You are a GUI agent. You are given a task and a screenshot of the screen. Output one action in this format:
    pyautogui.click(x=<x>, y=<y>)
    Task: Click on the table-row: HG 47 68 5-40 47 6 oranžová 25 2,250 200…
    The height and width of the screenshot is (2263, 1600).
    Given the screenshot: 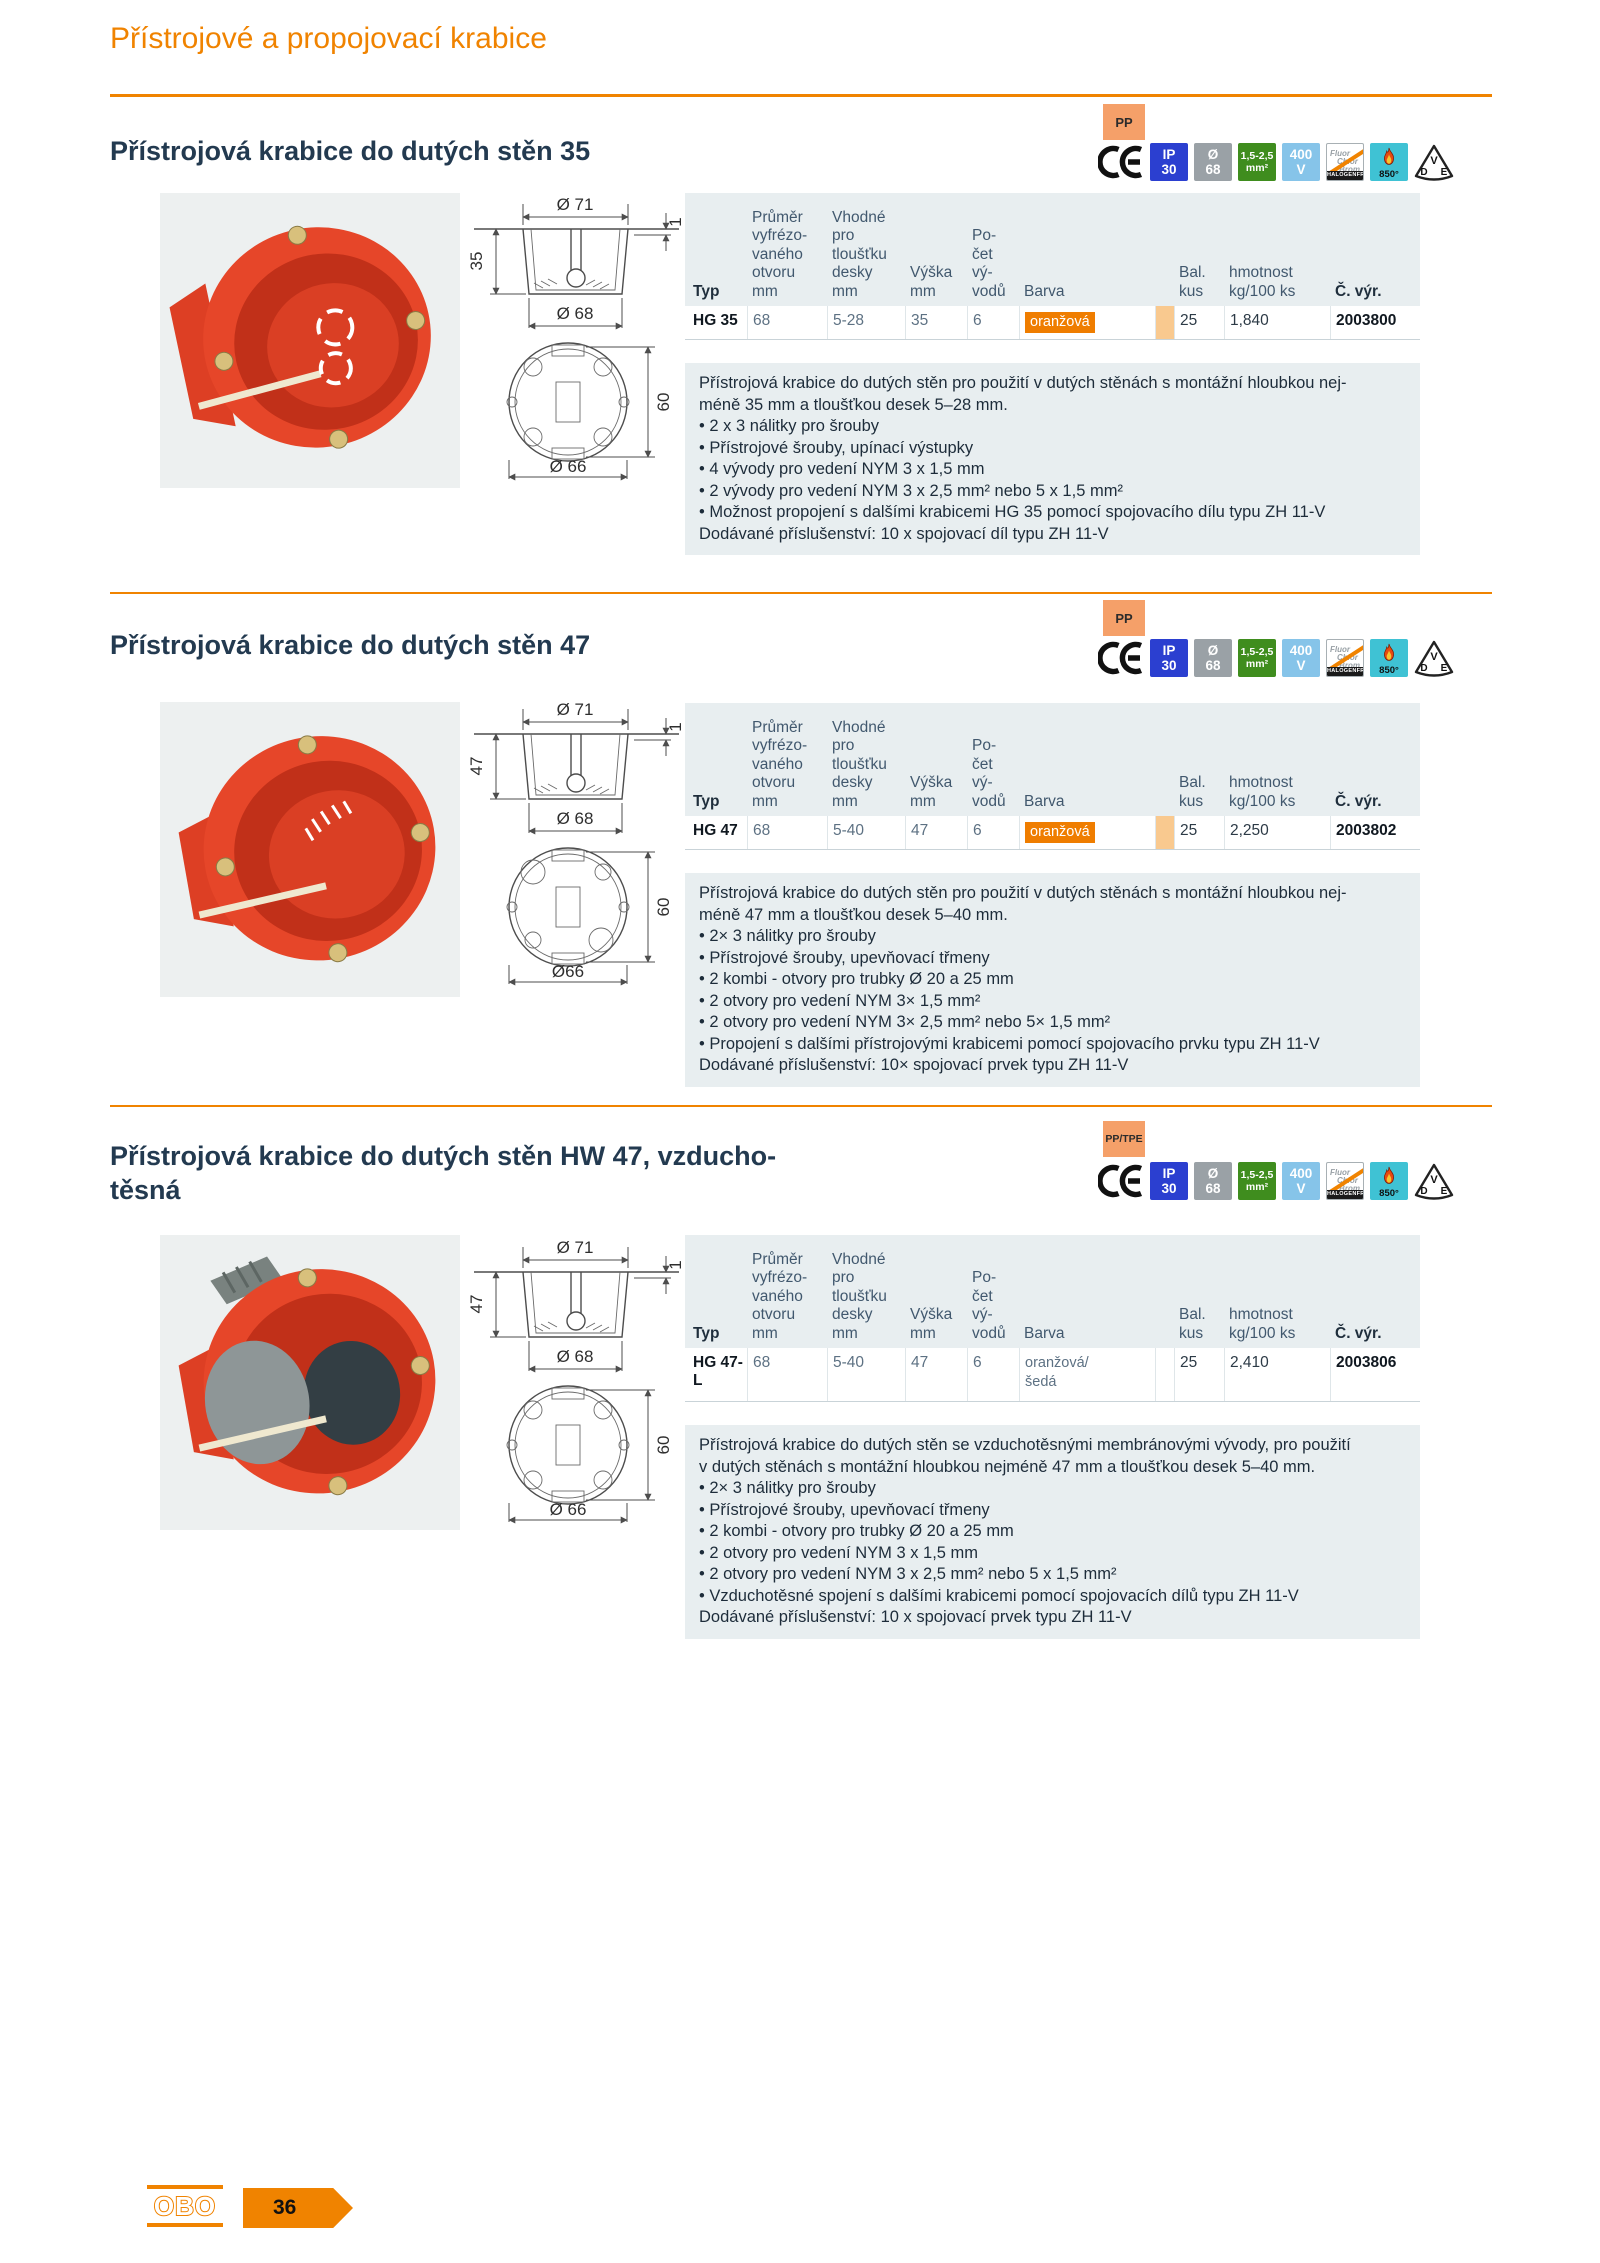 What is the action you would take?
    pyautogui.click(x=1052, y=833)
    